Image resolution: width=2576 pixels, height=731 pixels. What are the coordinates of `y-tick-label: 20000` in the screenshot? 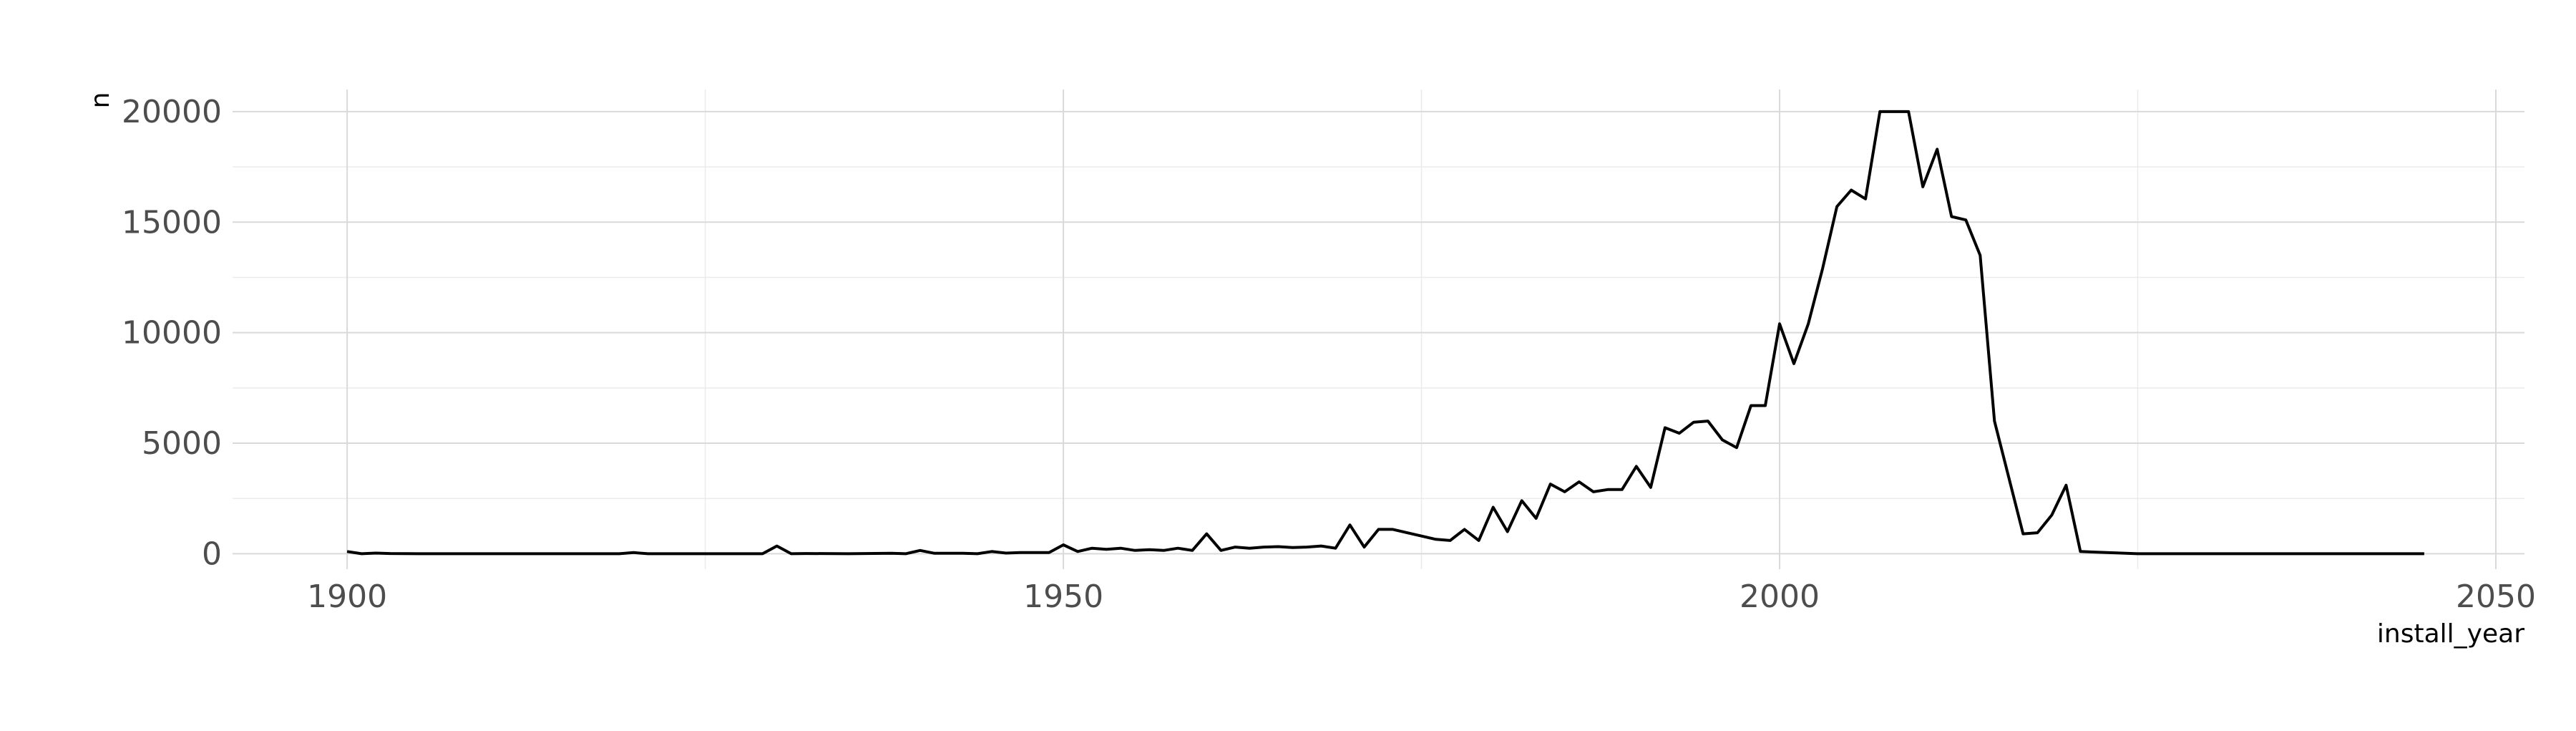 It's located at (172, 112).